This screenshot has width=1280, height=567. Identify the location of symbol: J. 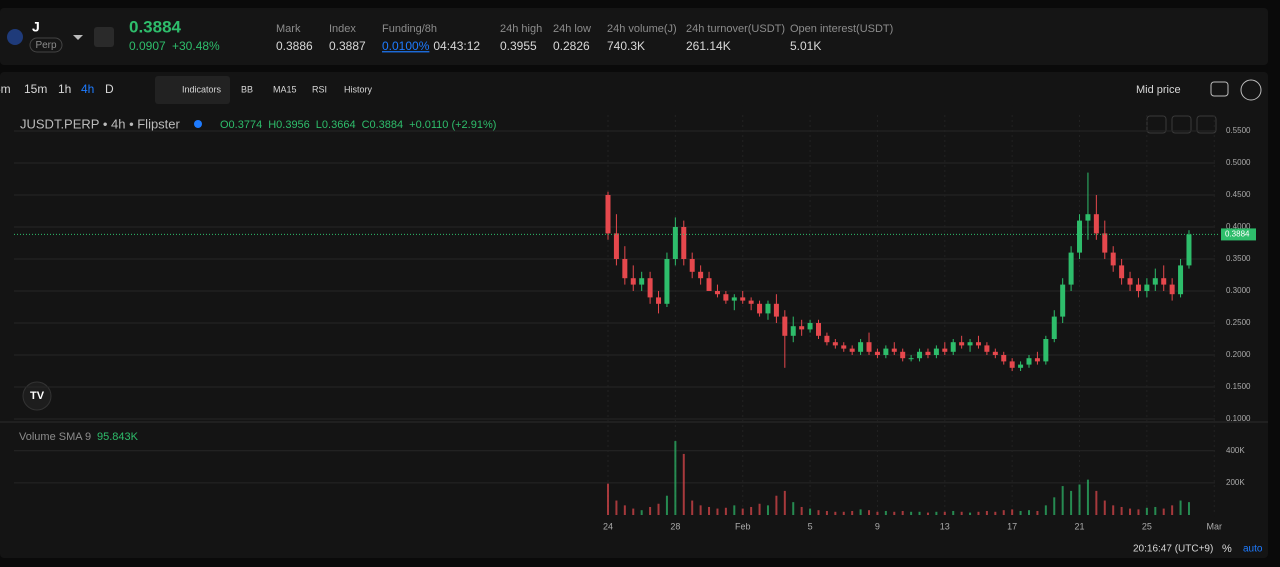
(36, 27).